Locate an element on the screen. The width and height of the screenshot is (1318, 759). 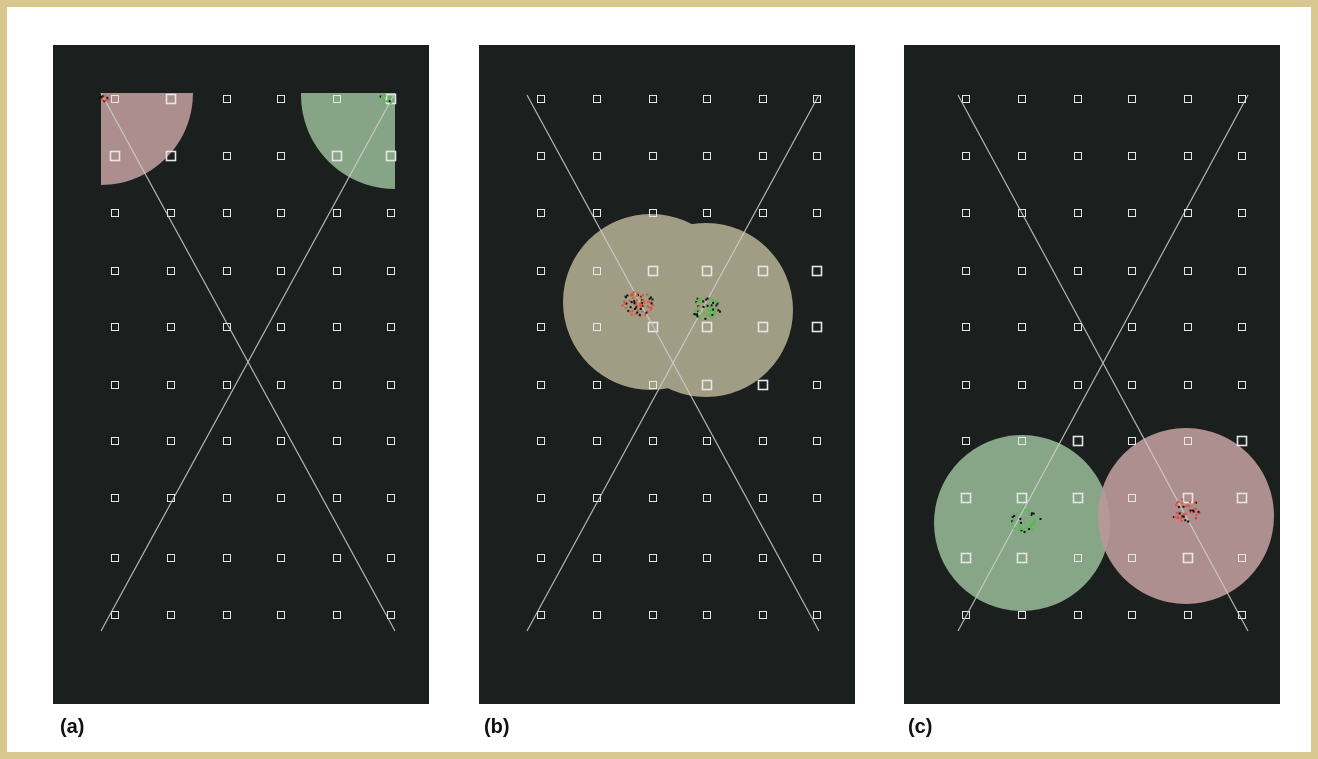
grid-markers is located at coordinates (680, 357).